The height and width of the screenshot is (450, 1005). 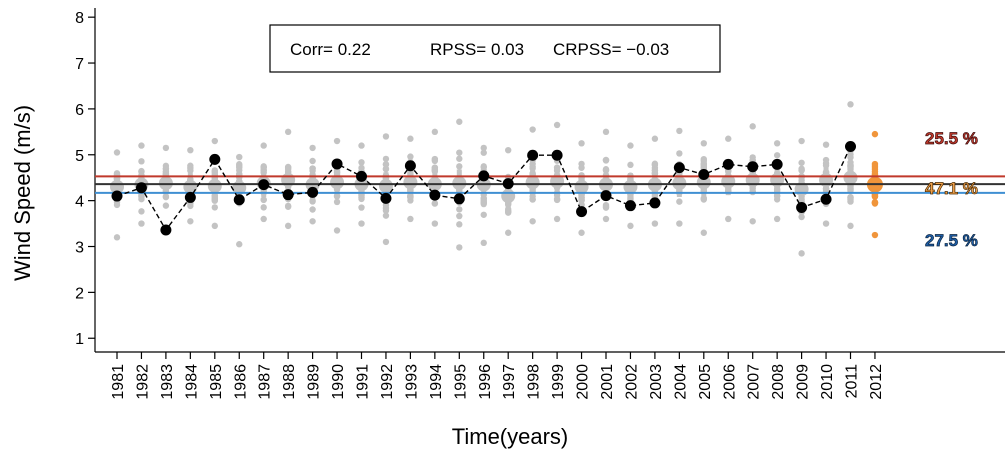 I want to click on x-tick-label: 1990, so click(x=338, y=382).